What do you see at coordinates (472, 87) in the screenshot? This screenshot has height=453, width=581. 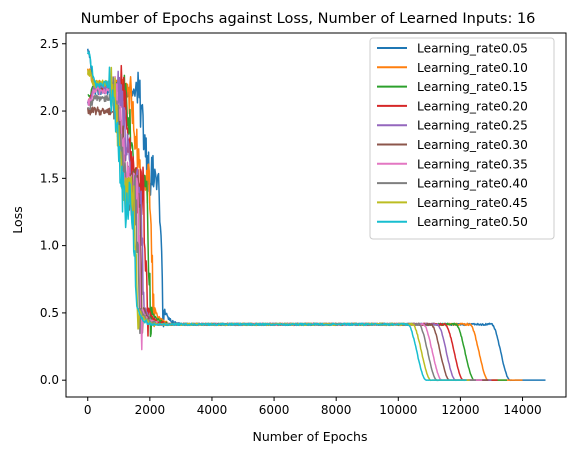 I see `legend-label: Learning_rate0.15` at bounding box center [472, 87].